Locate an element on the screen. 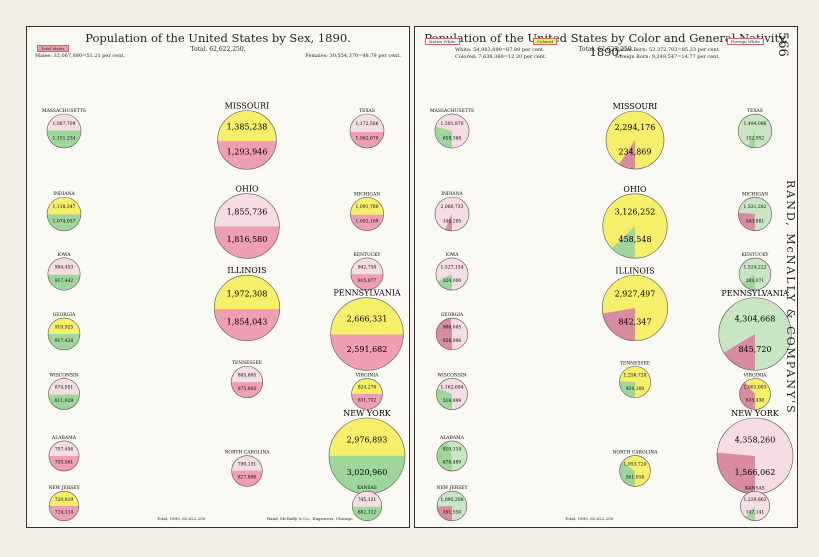 Image resolution: width=819 pixels, height=557 pixels. value-label: 1,816,580 is located at coordinates (247, 239).